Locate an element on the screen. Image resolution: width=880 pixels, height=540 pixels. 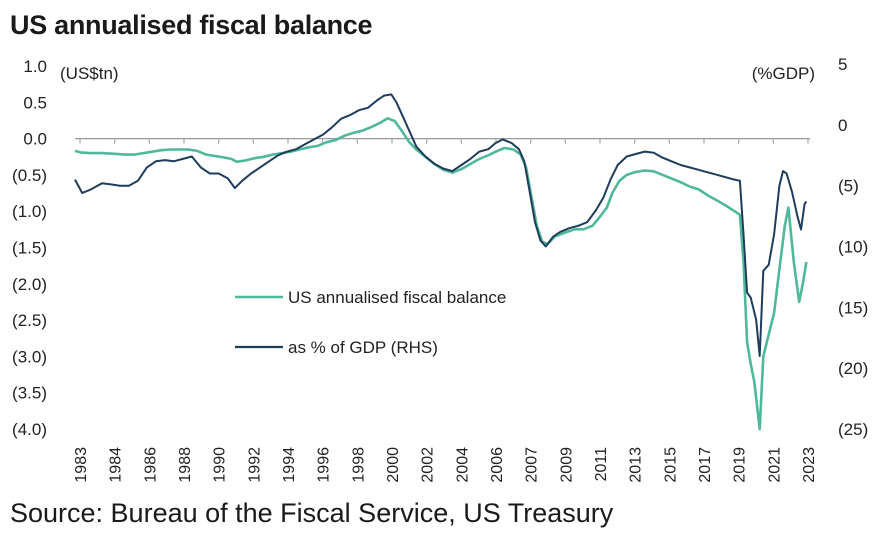
right-tick-label: (5) is located at coordinates (848, 186).